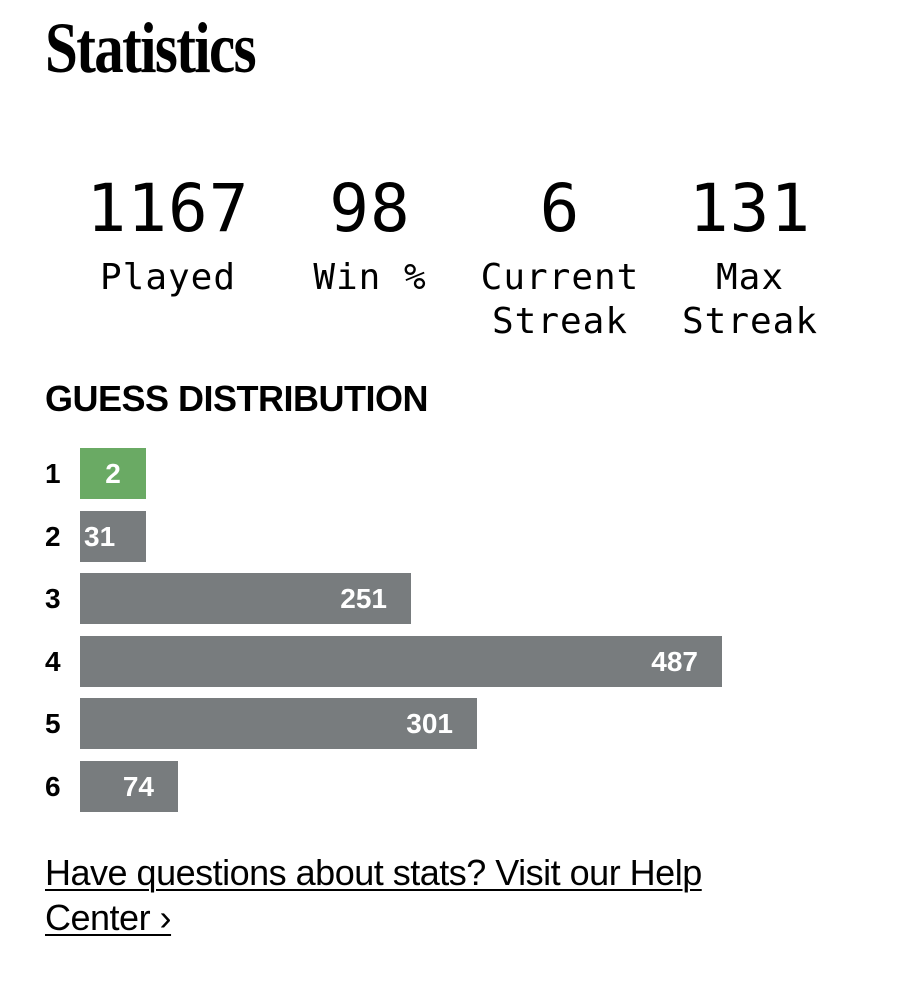  I want to click on distribution-row-1: 1 2, so click(465, 473).